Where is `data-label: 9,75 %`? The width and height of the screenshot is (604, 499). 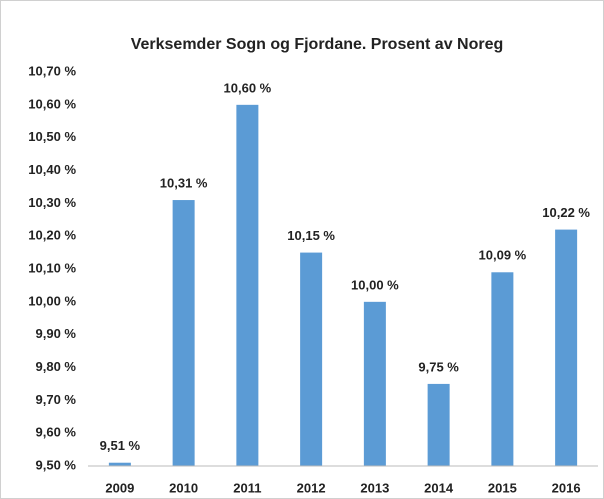 data-label: 9,75 % is located at coordinates (438, 366).